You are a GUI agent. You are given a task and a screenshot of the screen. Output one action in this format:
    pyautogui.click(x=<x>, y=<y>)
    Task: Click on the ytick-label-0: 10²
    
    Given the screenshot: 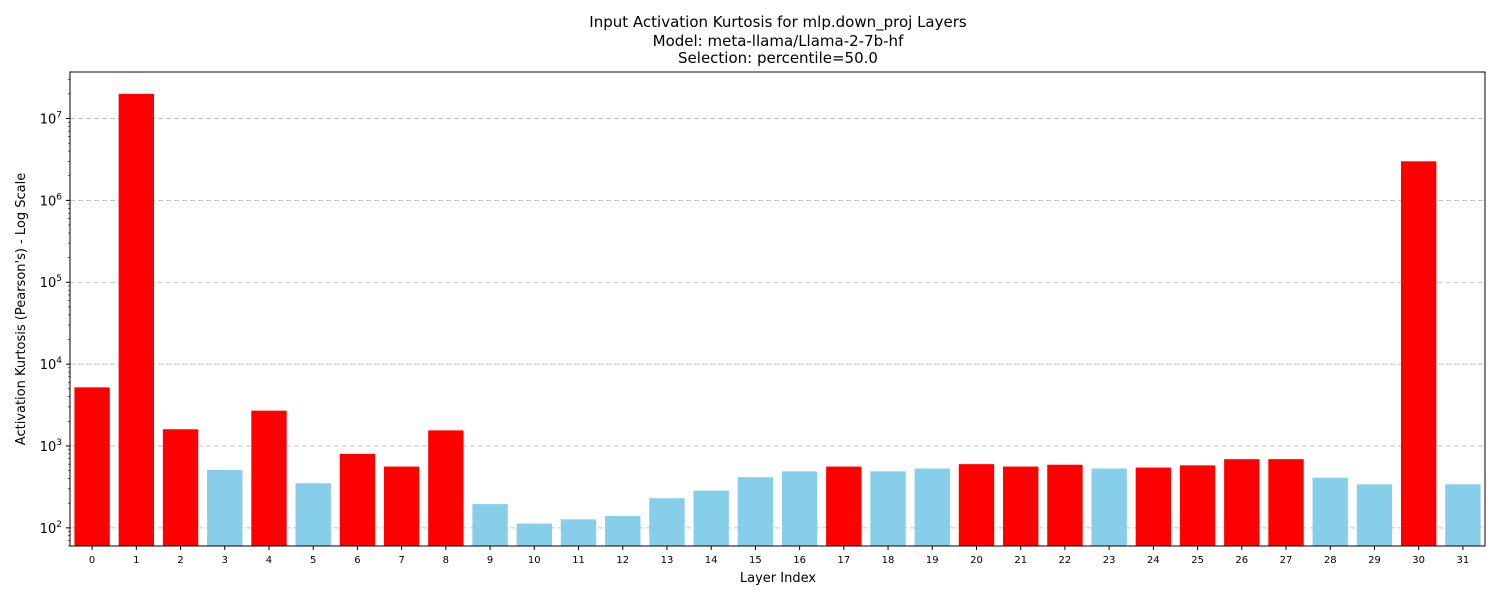 What is the action you would take?
    pyautogui.click(x=51, y=528)
    